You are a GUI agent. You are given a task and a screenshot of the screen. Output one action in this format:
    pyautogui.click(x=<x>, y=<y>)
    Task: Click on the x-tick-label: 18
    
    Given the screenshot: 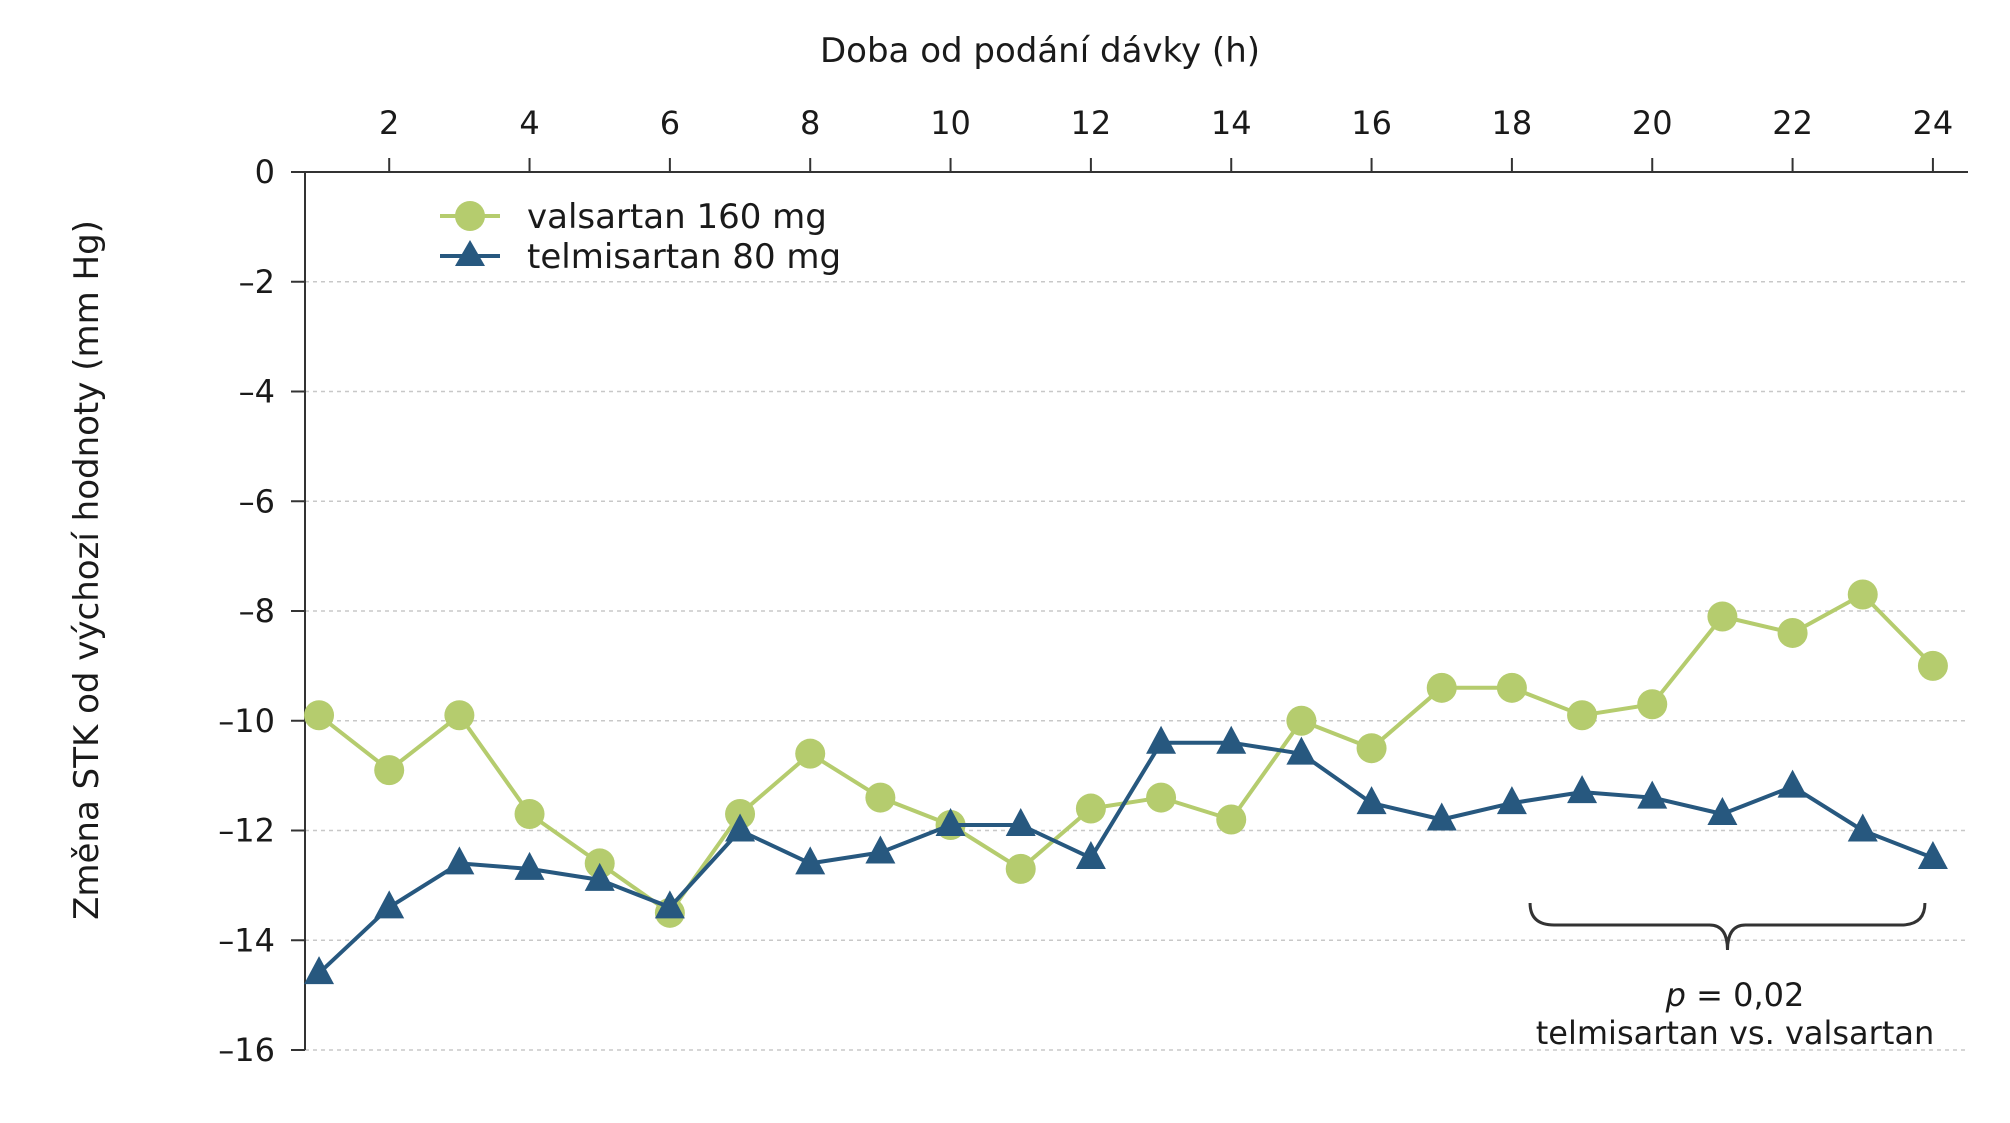 What is the action you would take?
    pyautogui.click(x=1512, y=123)
    